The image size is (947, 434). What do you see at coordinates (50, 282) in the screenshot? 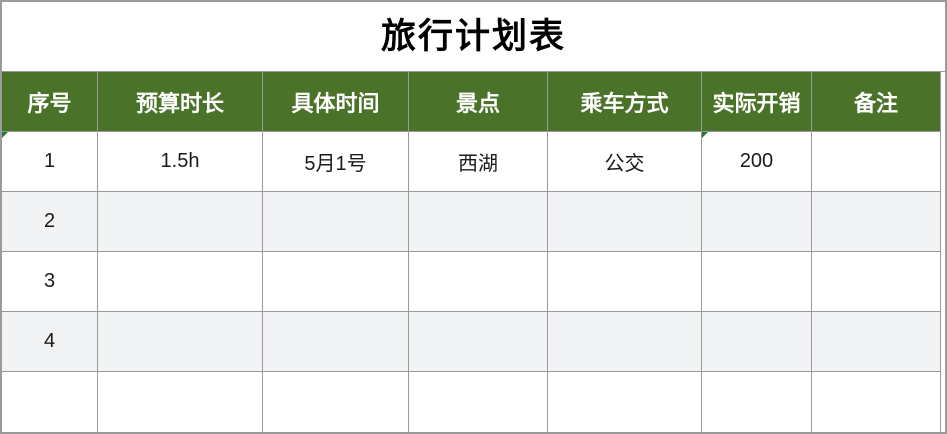
I see `table-cell: 3` at bounding box center [50, 282].